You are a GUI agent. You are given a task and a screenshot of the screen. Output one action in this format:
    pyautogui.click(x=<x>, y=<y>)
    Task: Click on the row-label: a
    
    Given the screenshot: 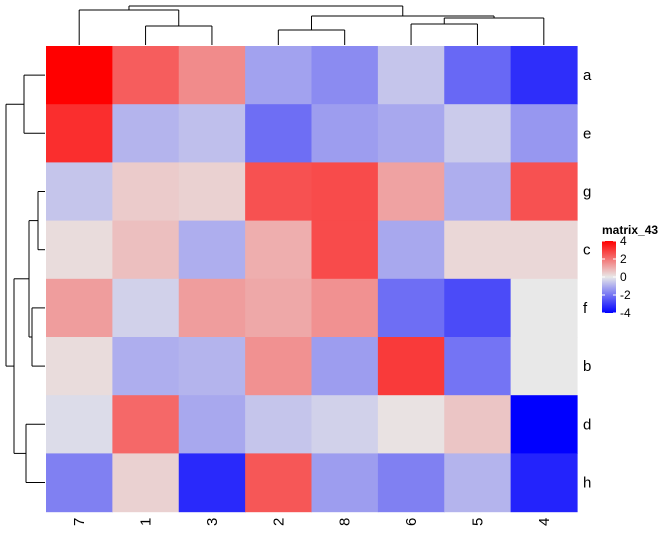 What is the action you would take?
    pyautogui.click(x=587, y=75)
    